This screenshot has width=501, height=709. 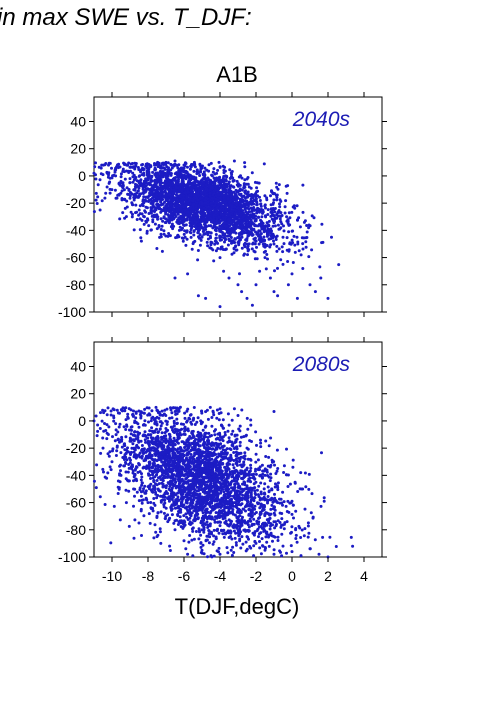 I want to click on y-tick-label: -100, so click(x=72, y=312).